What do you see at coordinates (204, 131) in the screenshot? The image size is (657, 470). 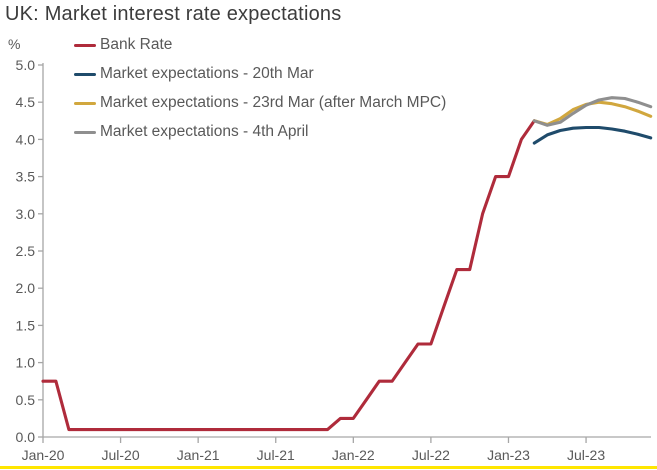 I see `legend-label: Market expectations - 4th April` at bounding box center [204, 131].